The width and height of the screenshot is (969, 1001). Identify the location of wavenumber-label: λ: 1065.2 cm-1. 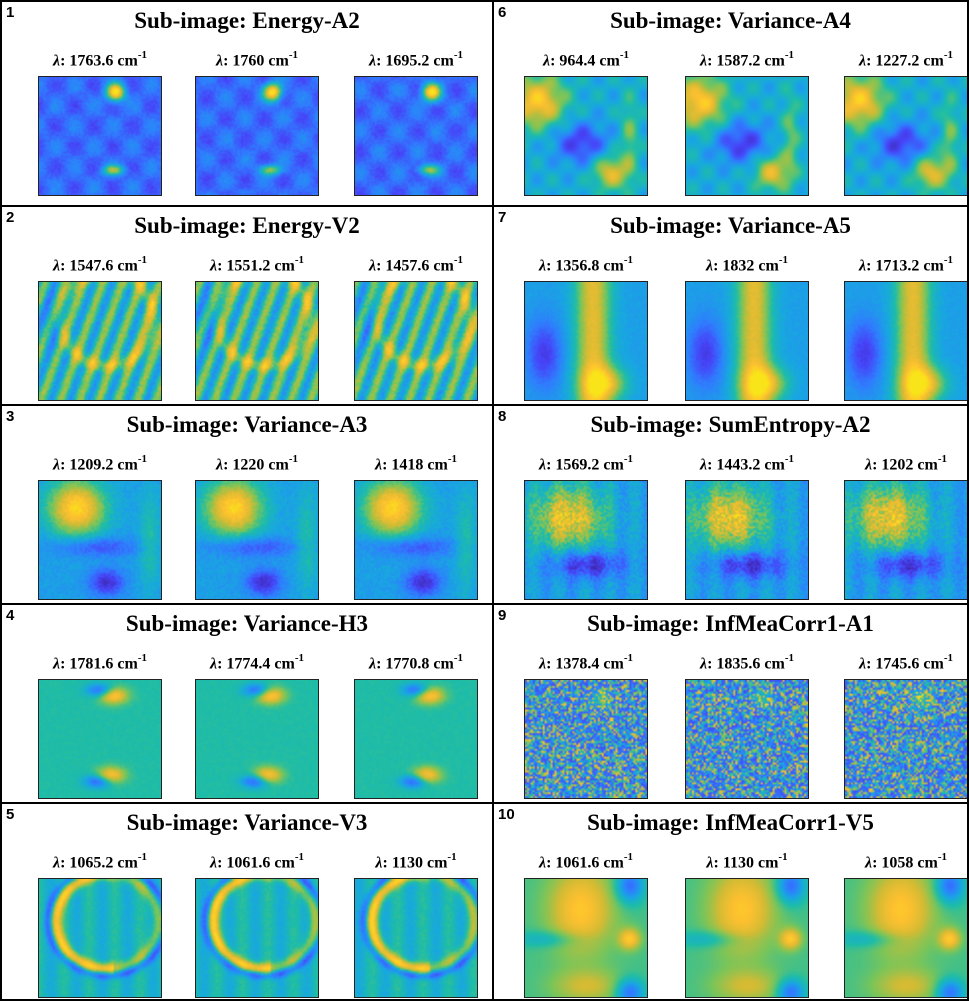
(100, 861).